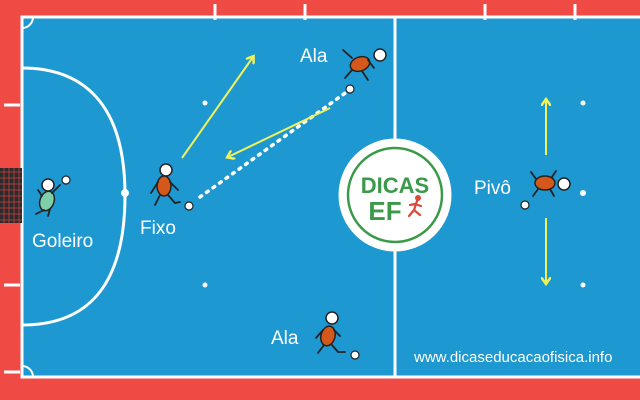 This screenshot has height=400, width=640. I want to click on run-arrow, so click(217, 108).